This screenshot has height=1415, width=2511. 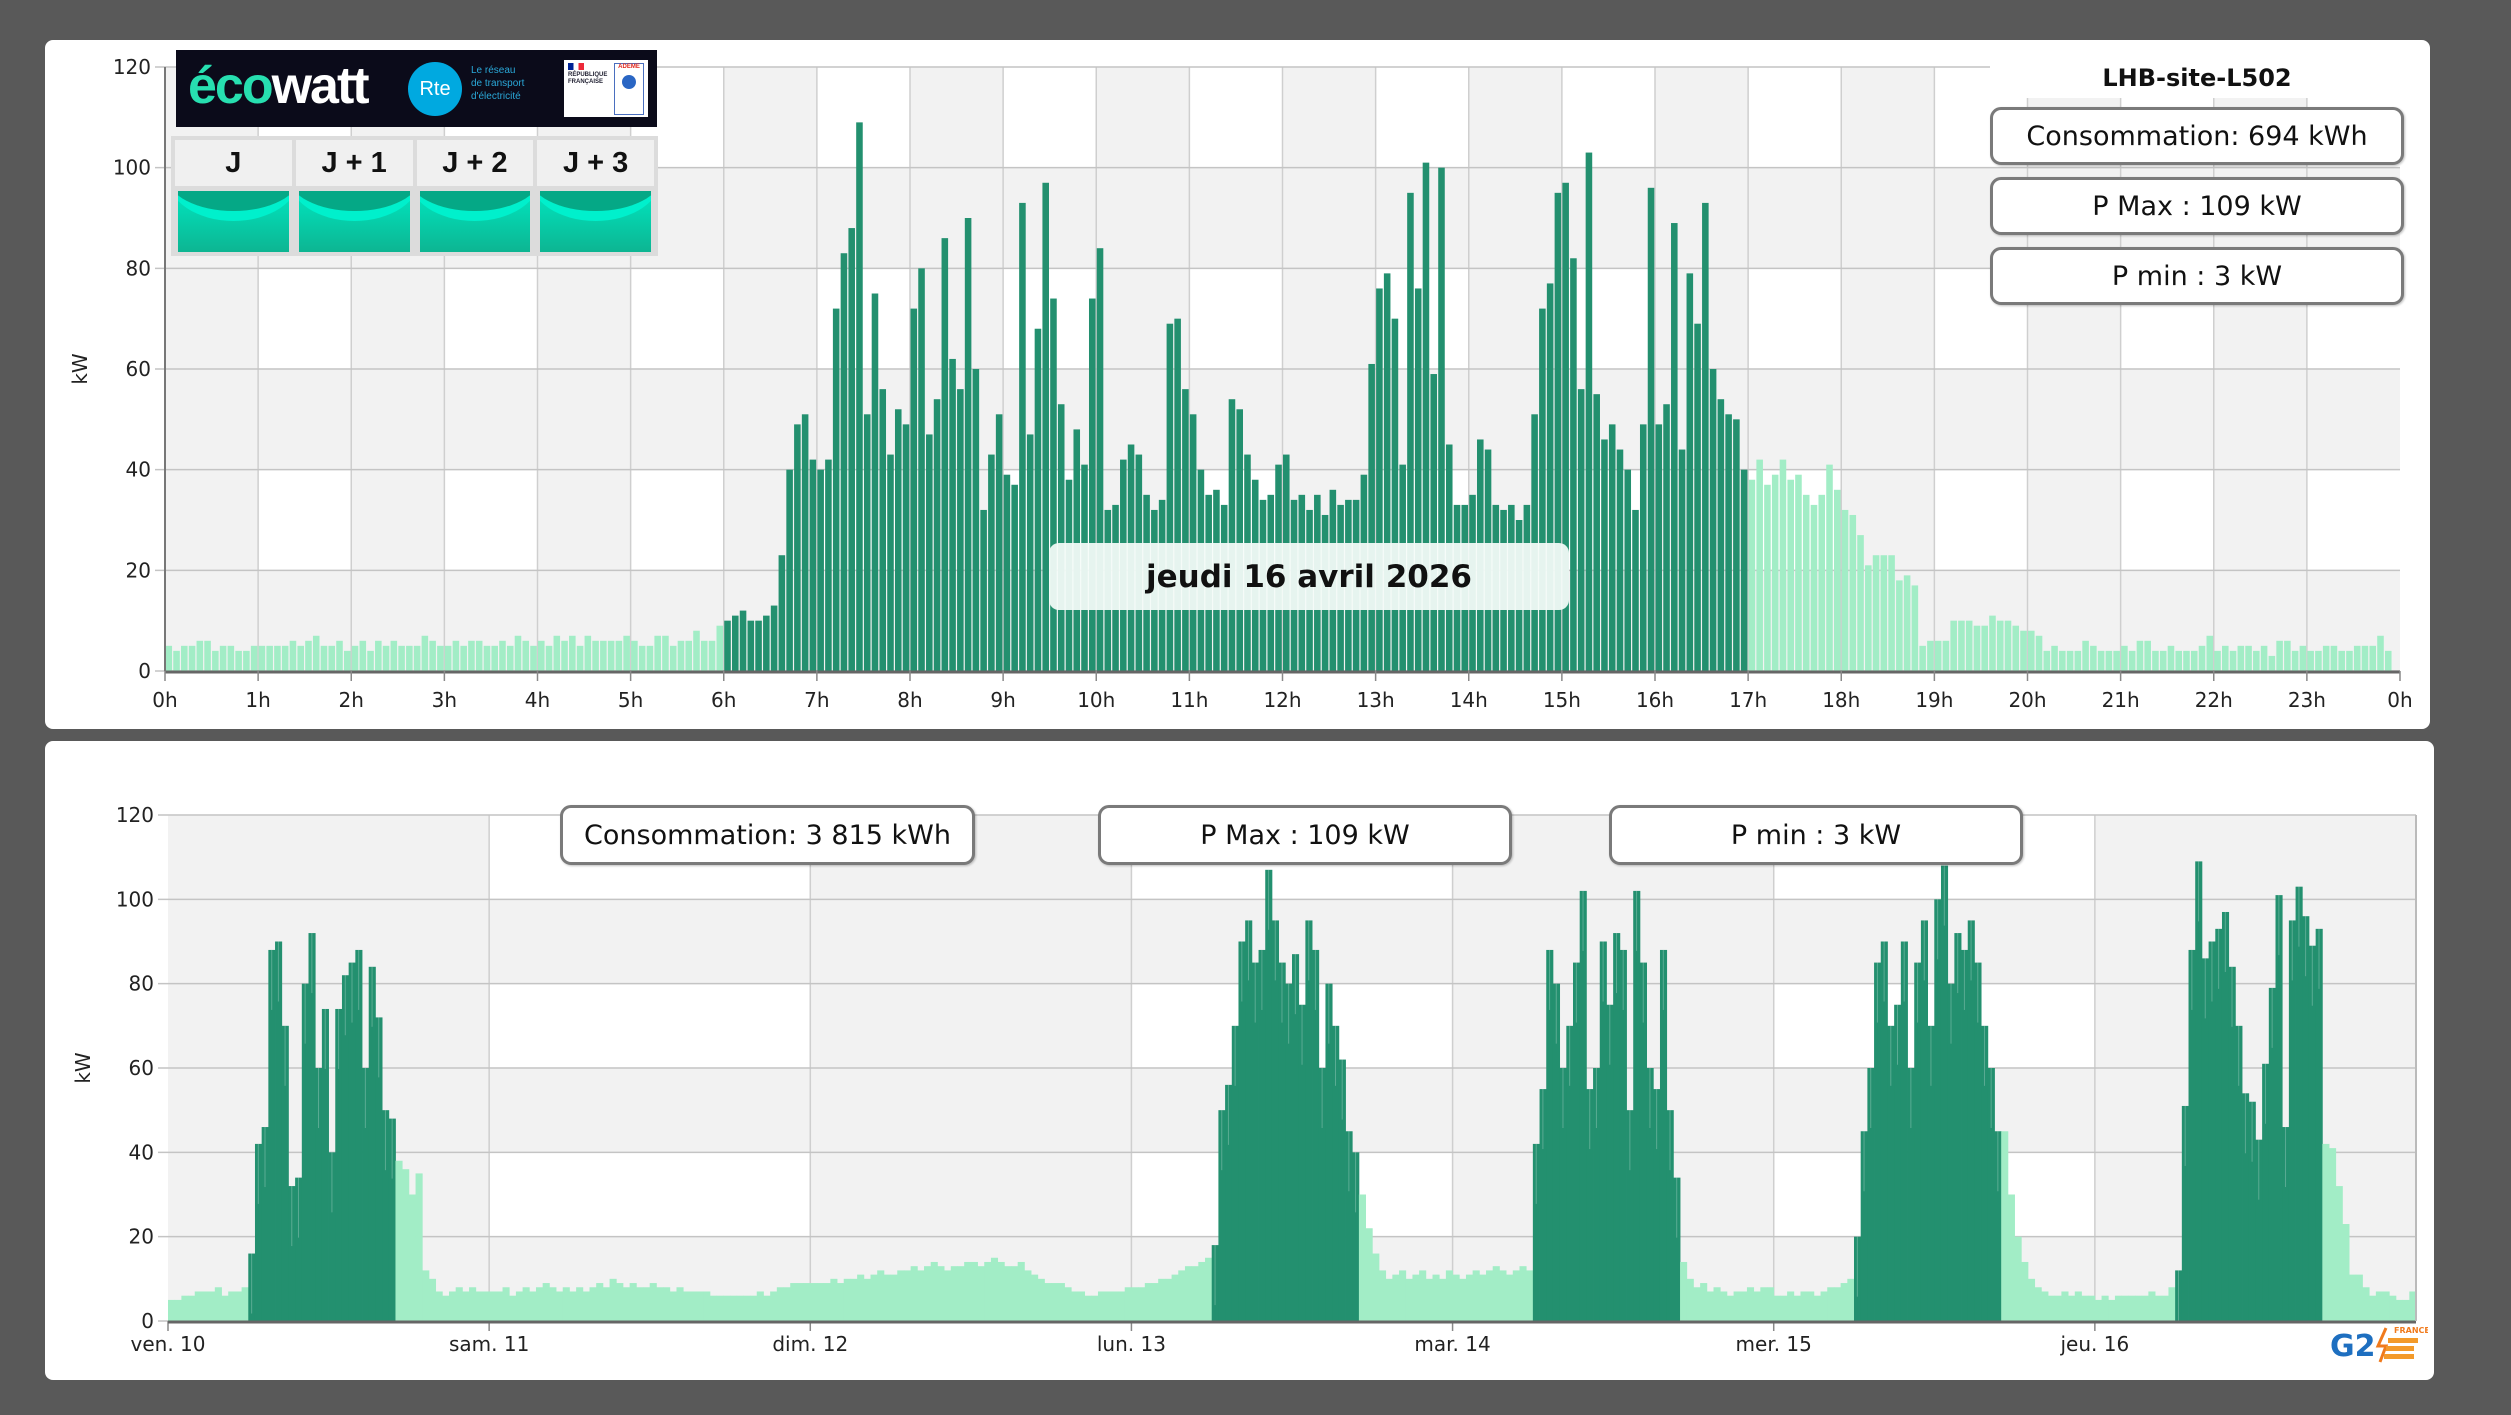 What do you see at coordinates (354, 196) in the screenshot?
I see `ecowatt-day-j1: J + 1` at bounding box center [354, 196].